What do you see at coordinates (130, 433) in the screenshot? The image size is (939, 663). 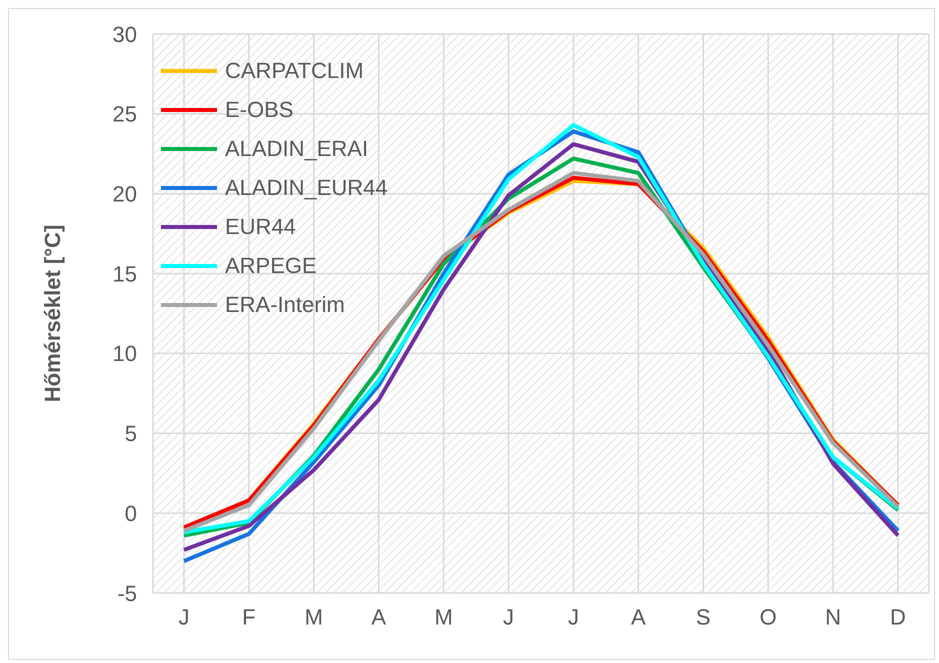 I see `y-tick-label: 5` at bounding box center [130, 433].